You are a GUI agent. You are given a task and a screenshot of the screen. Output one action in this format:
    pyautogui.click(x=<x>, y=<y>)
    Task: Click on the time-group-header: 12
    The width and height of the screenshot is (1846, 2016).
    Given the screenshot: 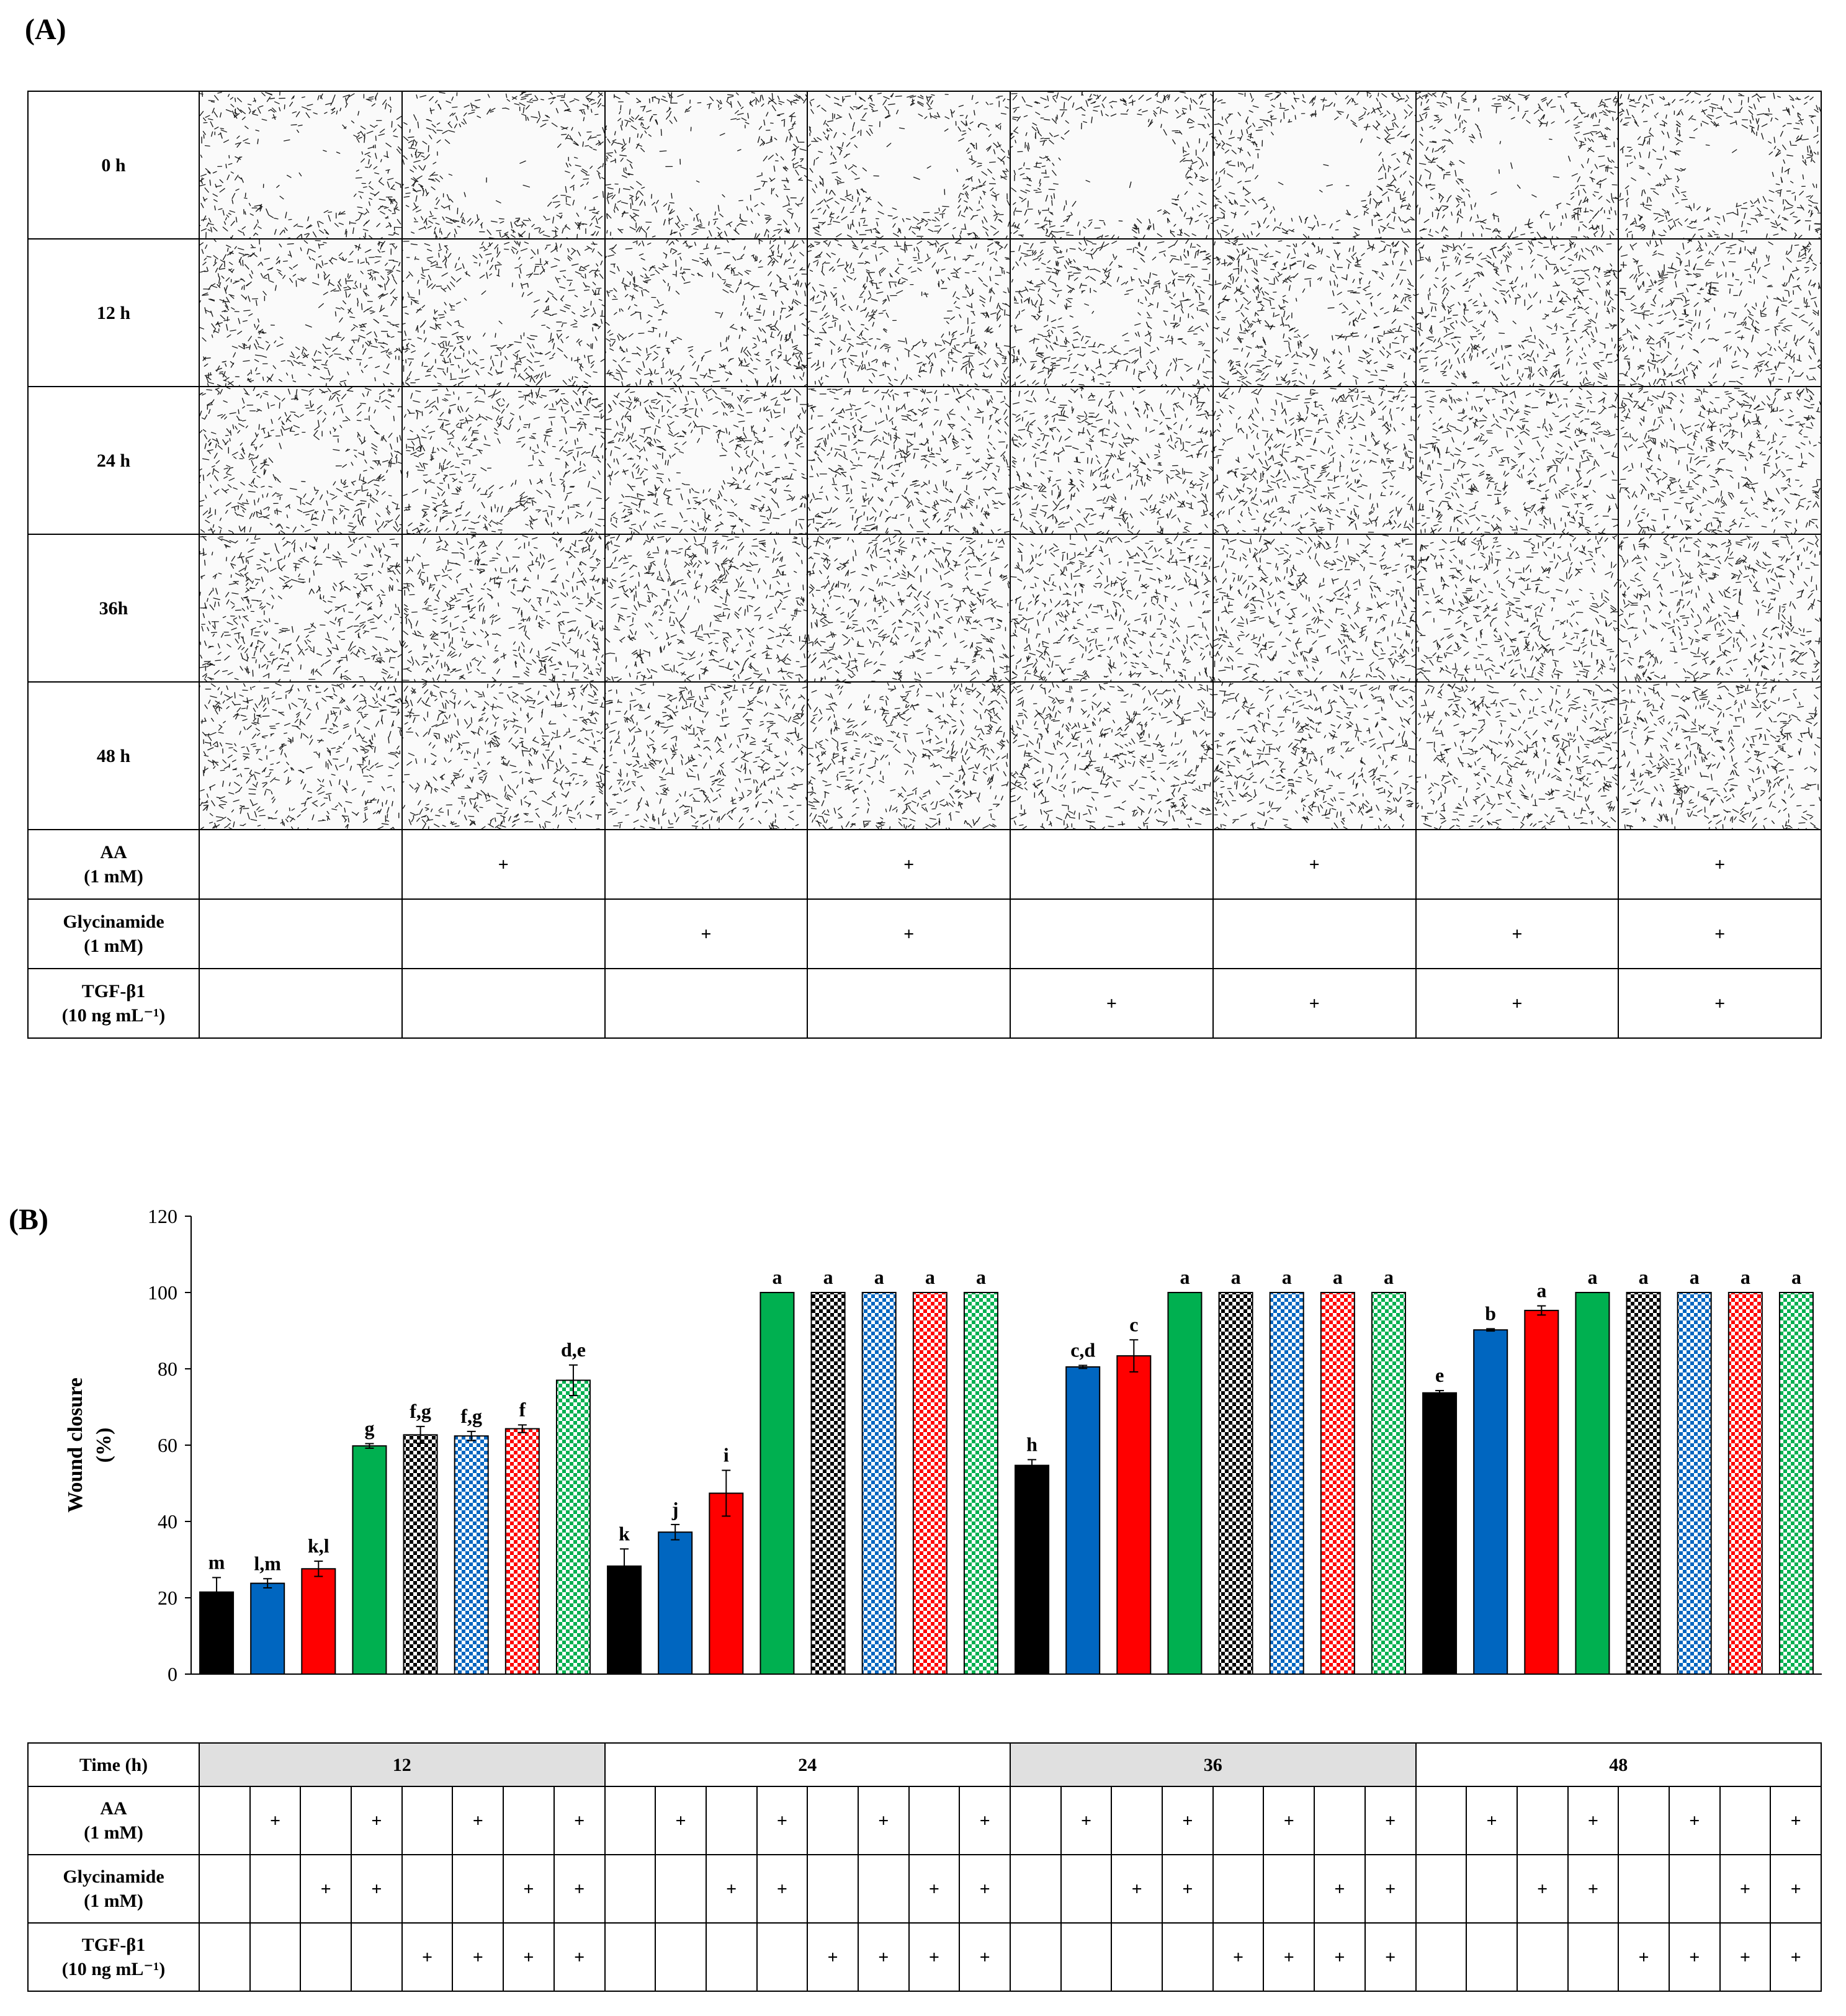 What is the action you would take?
    pyautogui.click(x=402, y=1764)
    